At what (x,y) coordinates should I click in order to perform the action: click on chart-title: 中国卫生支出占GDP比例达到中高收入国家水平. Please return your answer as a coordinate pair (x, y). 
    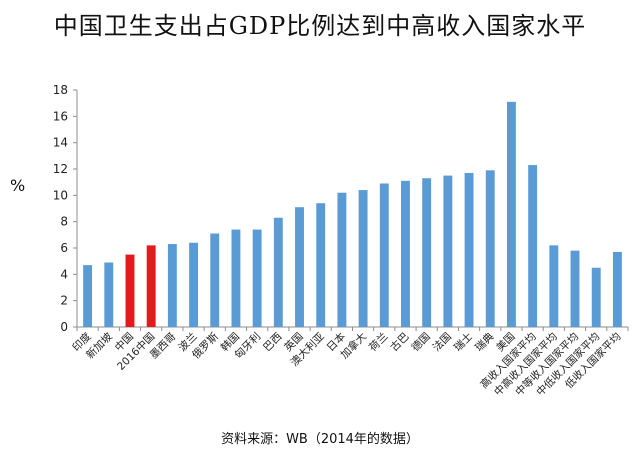
    Looking at the image, I should click on (320, 26).